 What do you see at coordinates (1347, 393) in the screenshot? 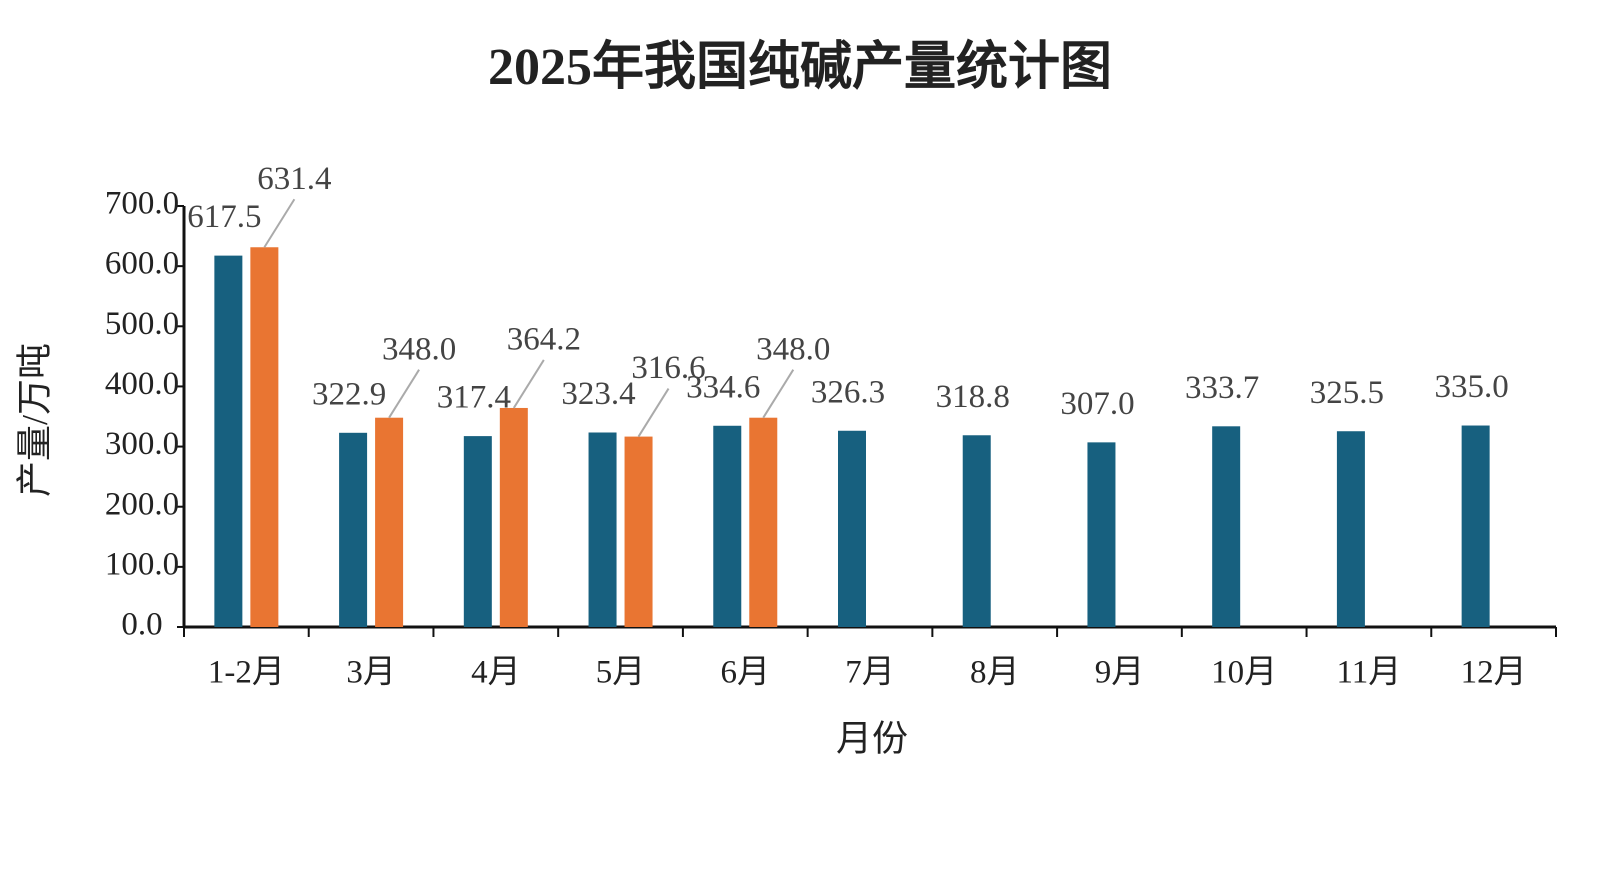
I see `data-label: 325.5` at bounding box center [1347, 393].